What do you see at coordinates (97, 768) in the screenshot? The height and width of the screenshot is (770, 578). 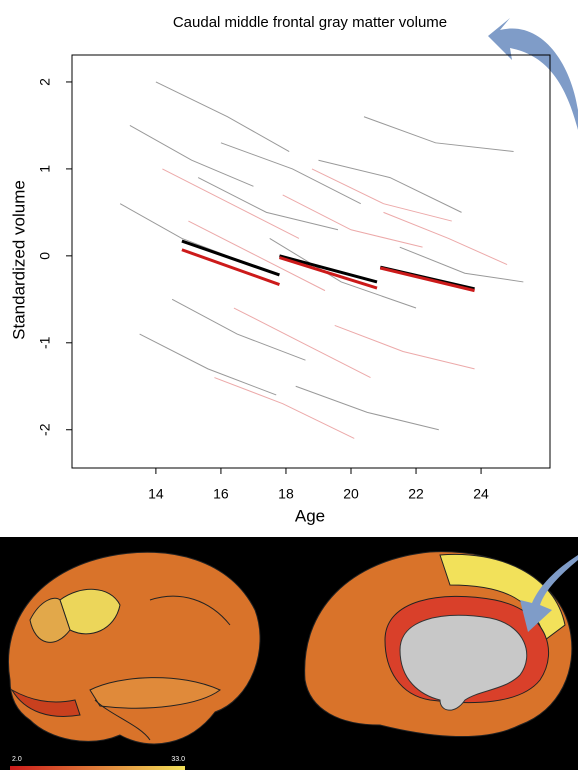 I see `colorbar` at bounding box center [97, 768].